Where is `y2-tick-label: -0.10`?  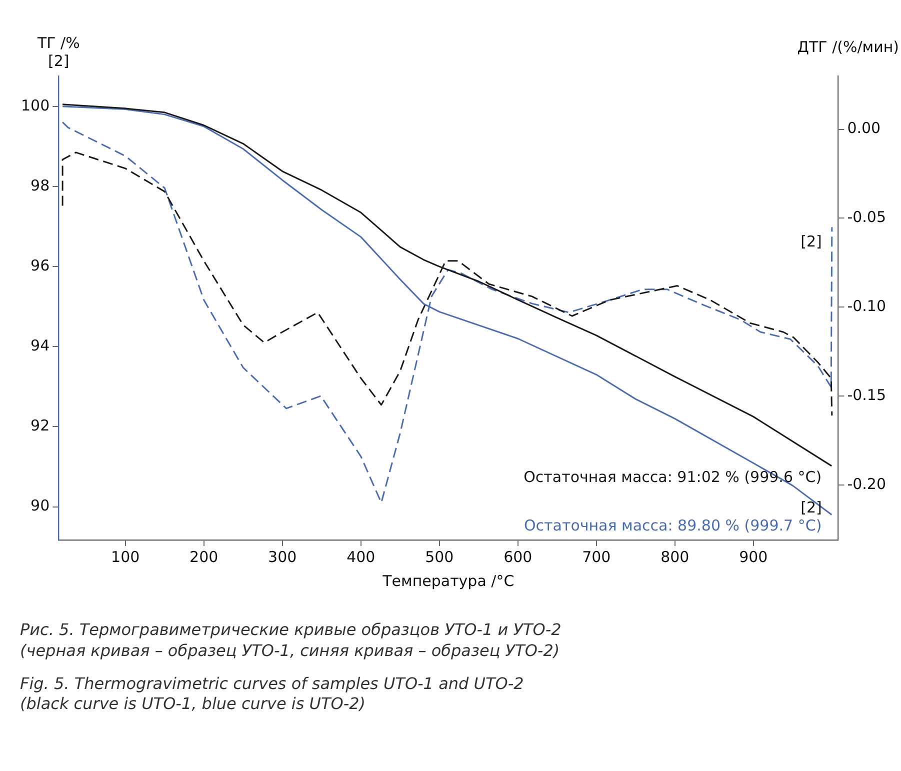 y2-tick-label: -0.10 is located at coordinates (866, 306).